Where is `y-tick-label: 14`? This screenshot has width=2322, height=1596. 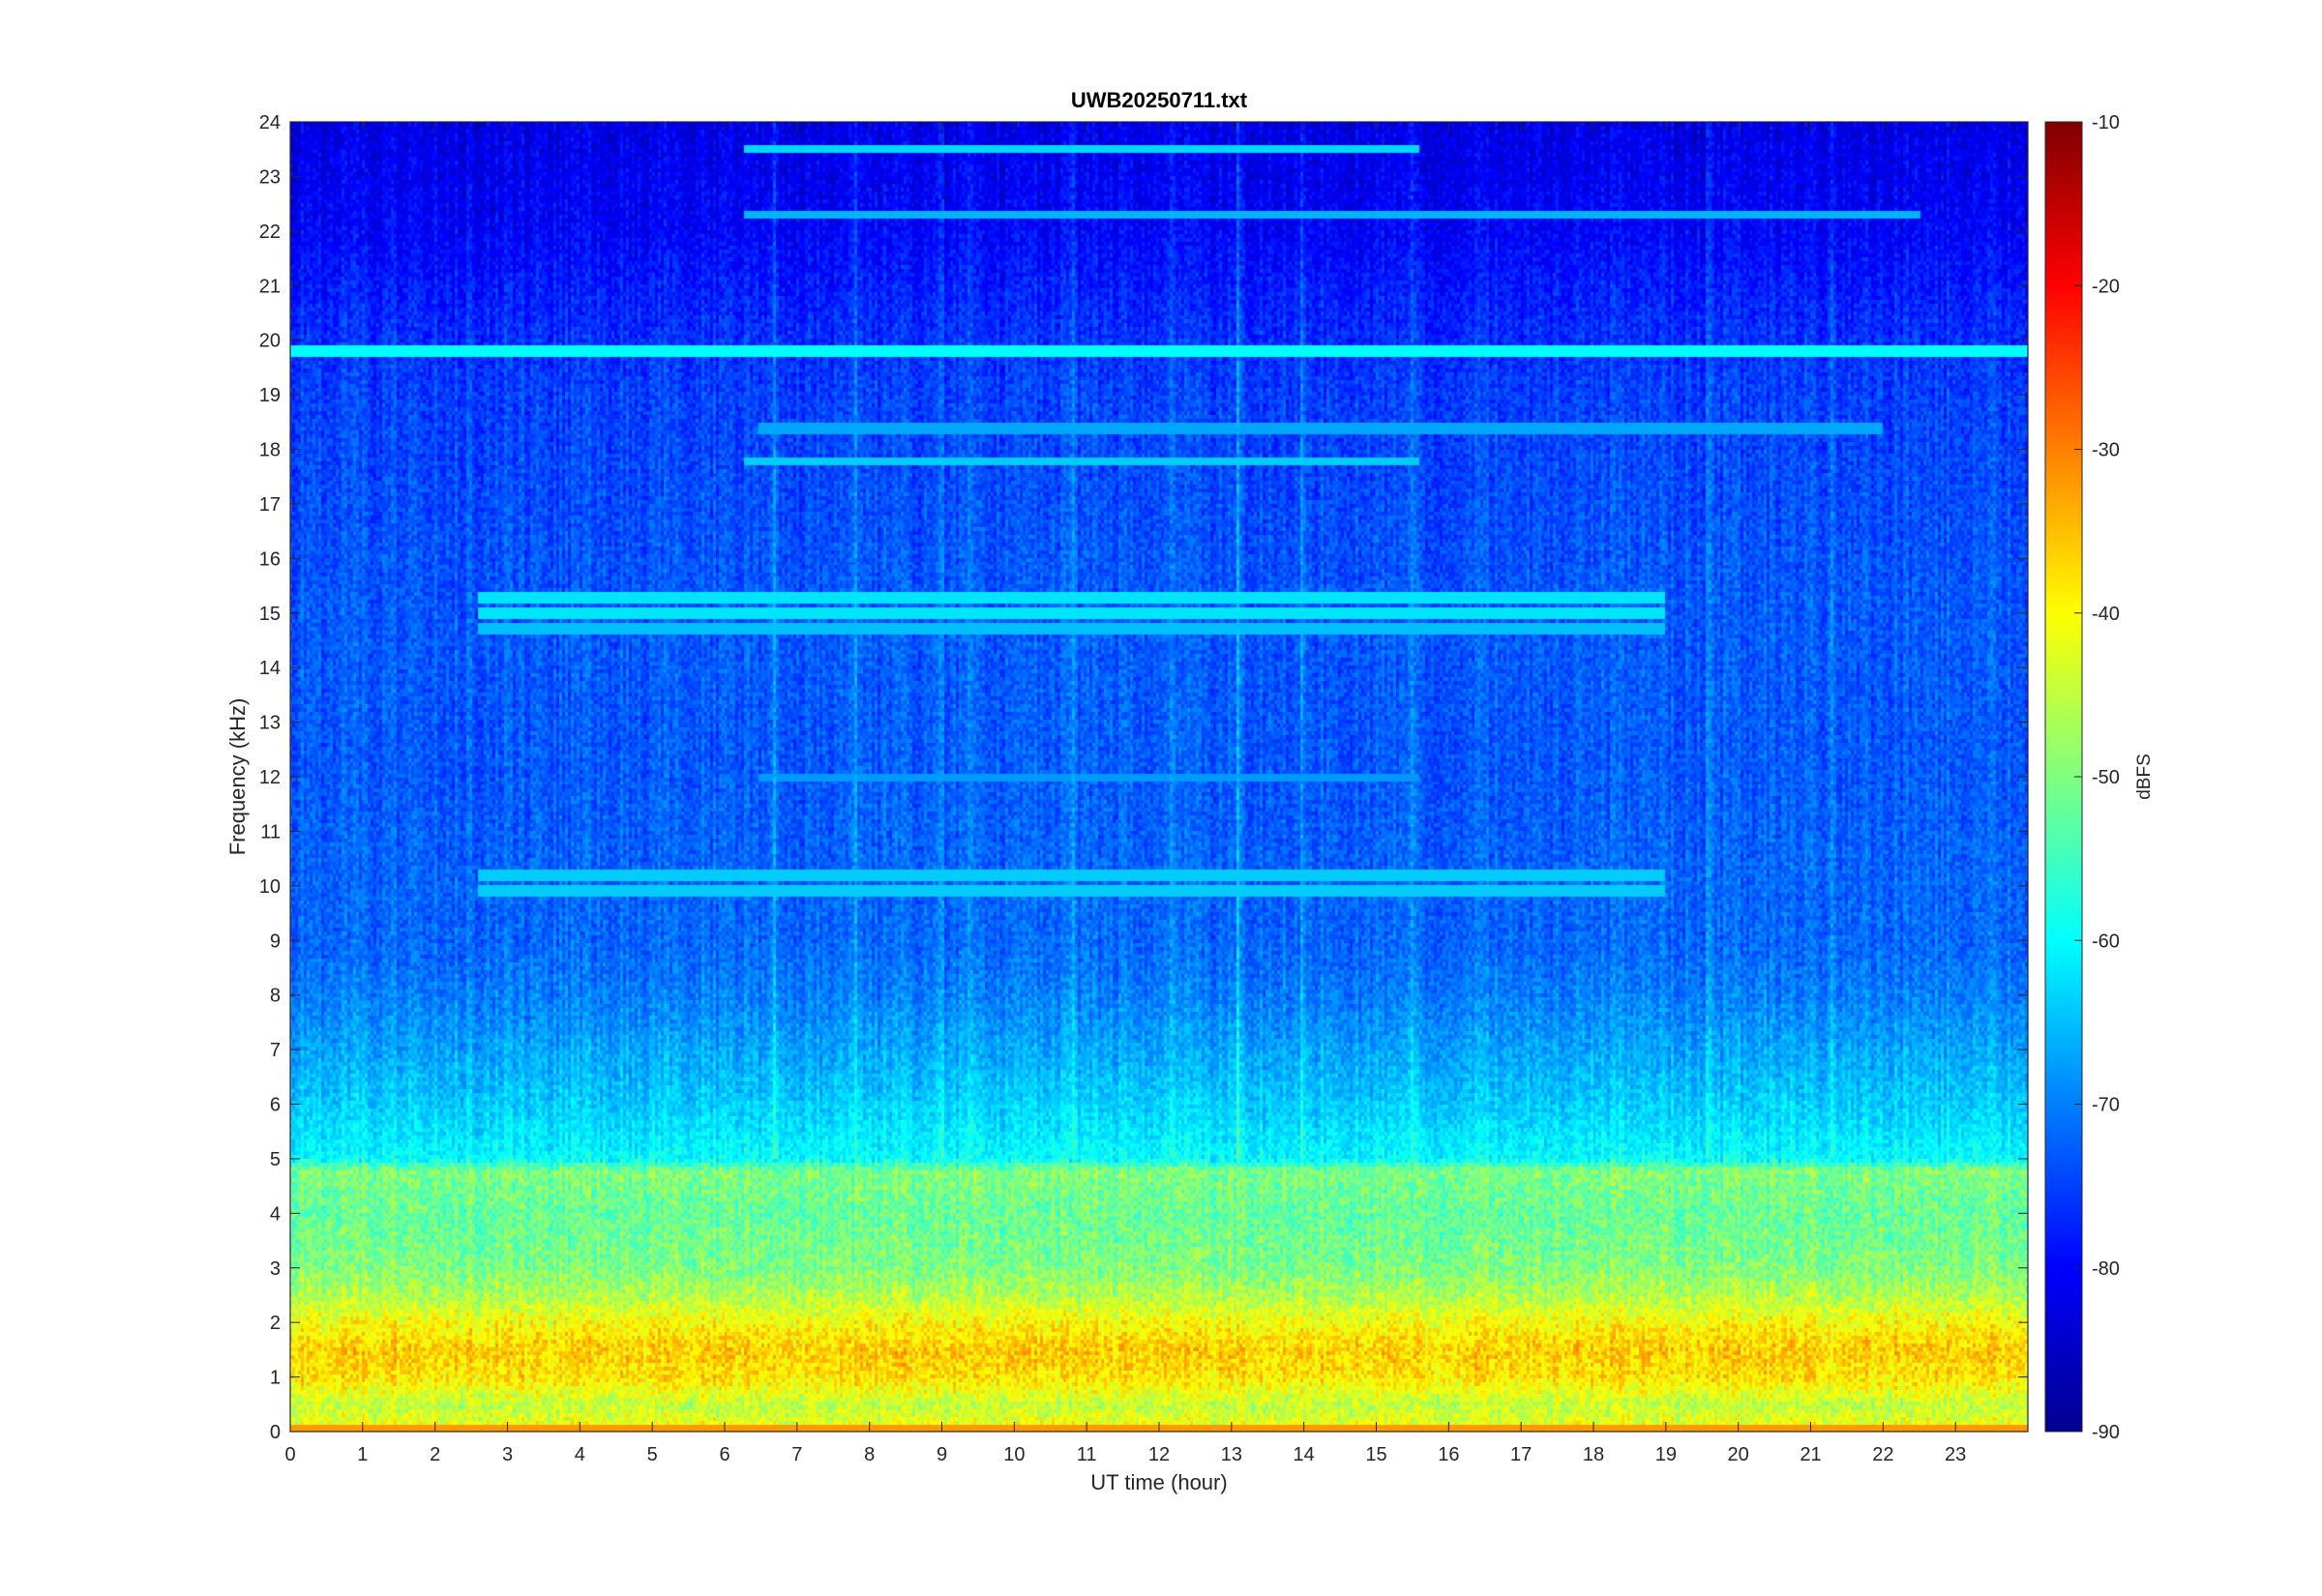
y-tick-label: 14 is located at coordinates (270, 668).